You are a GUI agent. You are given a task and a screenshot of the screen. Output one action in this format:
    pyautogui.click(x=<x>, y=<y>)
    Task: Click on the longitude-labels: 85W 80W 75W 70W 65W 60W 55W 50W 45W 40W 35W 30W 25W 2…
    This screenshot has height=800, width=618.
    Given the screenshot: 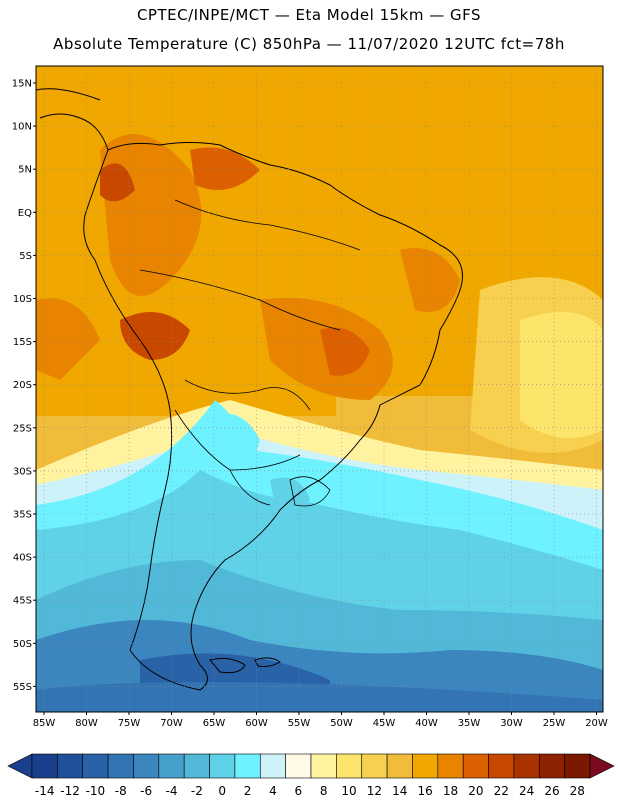 What is the action you would take?
    pyautogui.click(x=320, y=720)
    